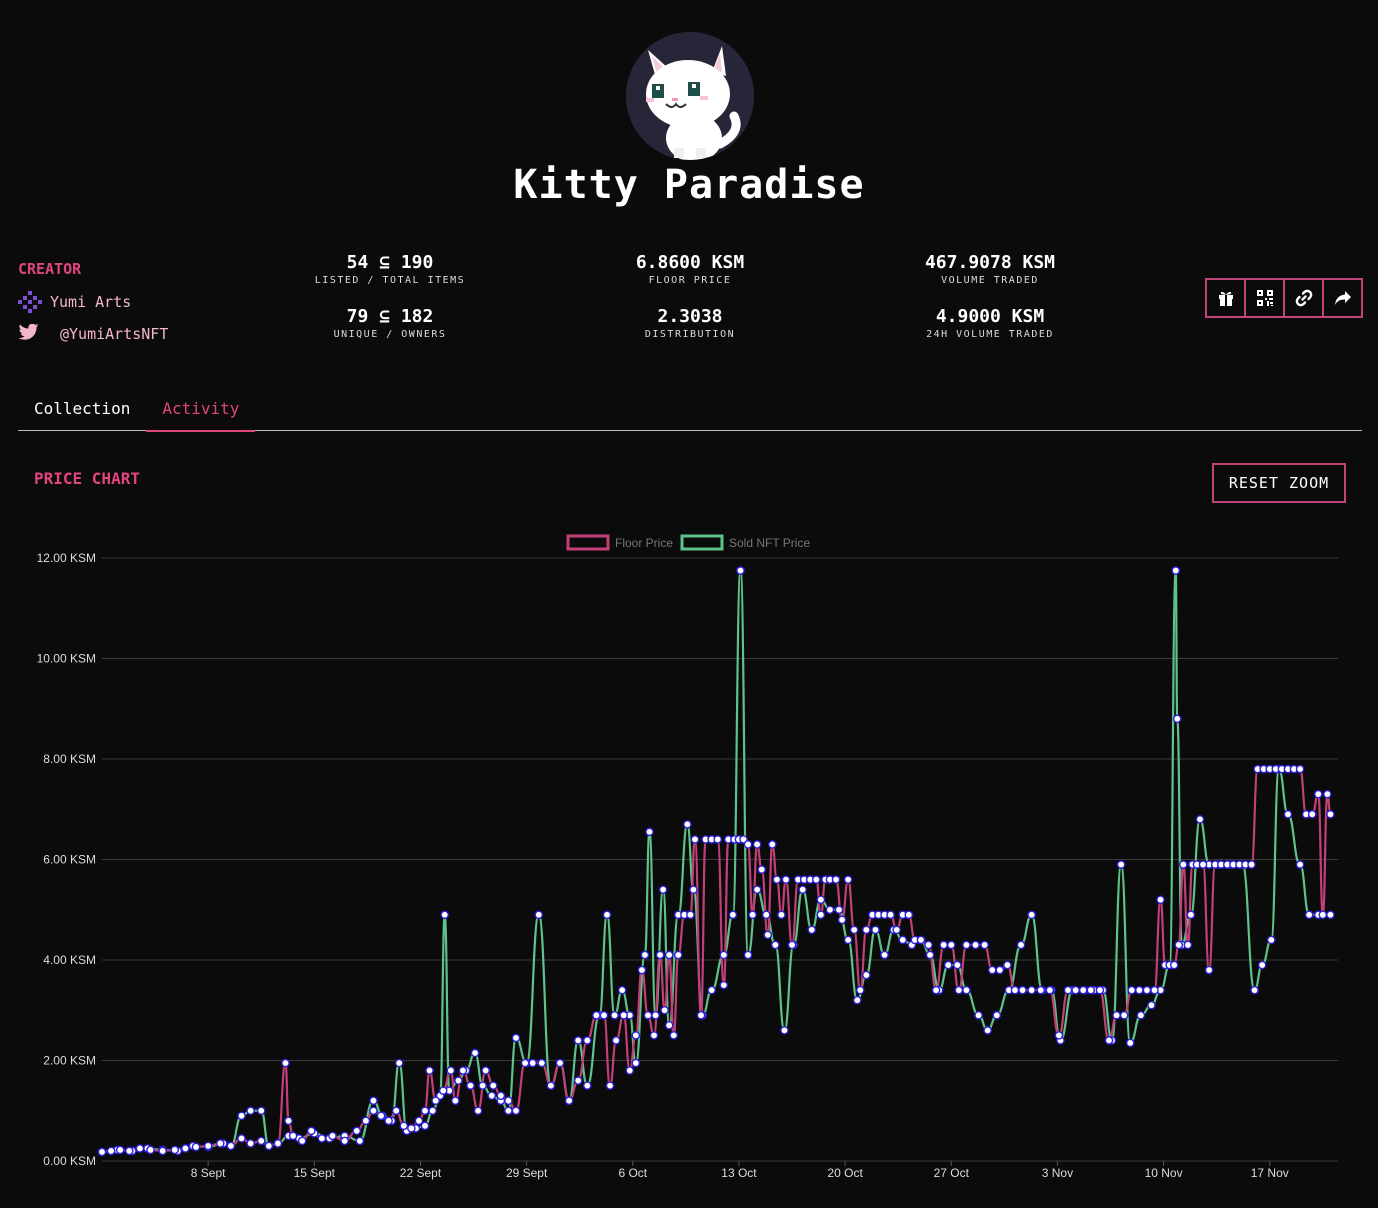  I want to click on qr-code-button, so click(1264, 298).